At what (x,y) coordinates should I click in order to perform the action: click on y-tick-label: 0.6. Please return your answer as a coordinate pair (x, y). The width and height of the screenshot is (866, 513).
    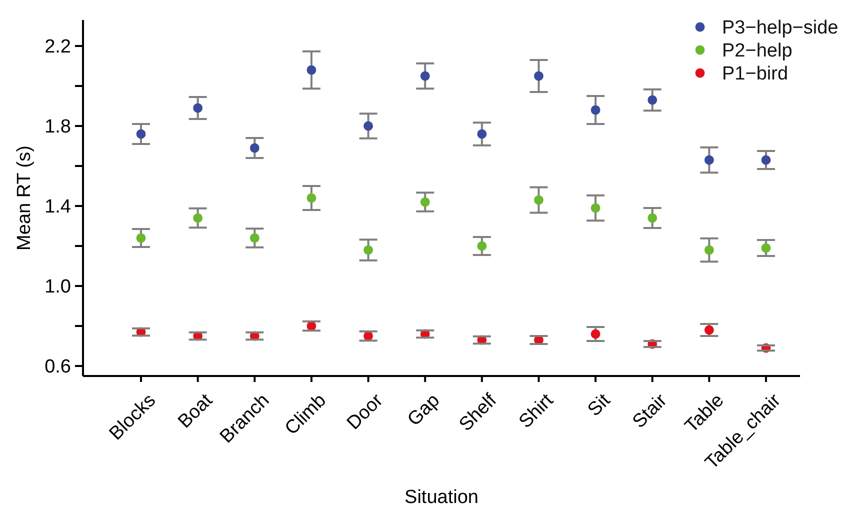
    Looking at the image, I should click on (57, 367).